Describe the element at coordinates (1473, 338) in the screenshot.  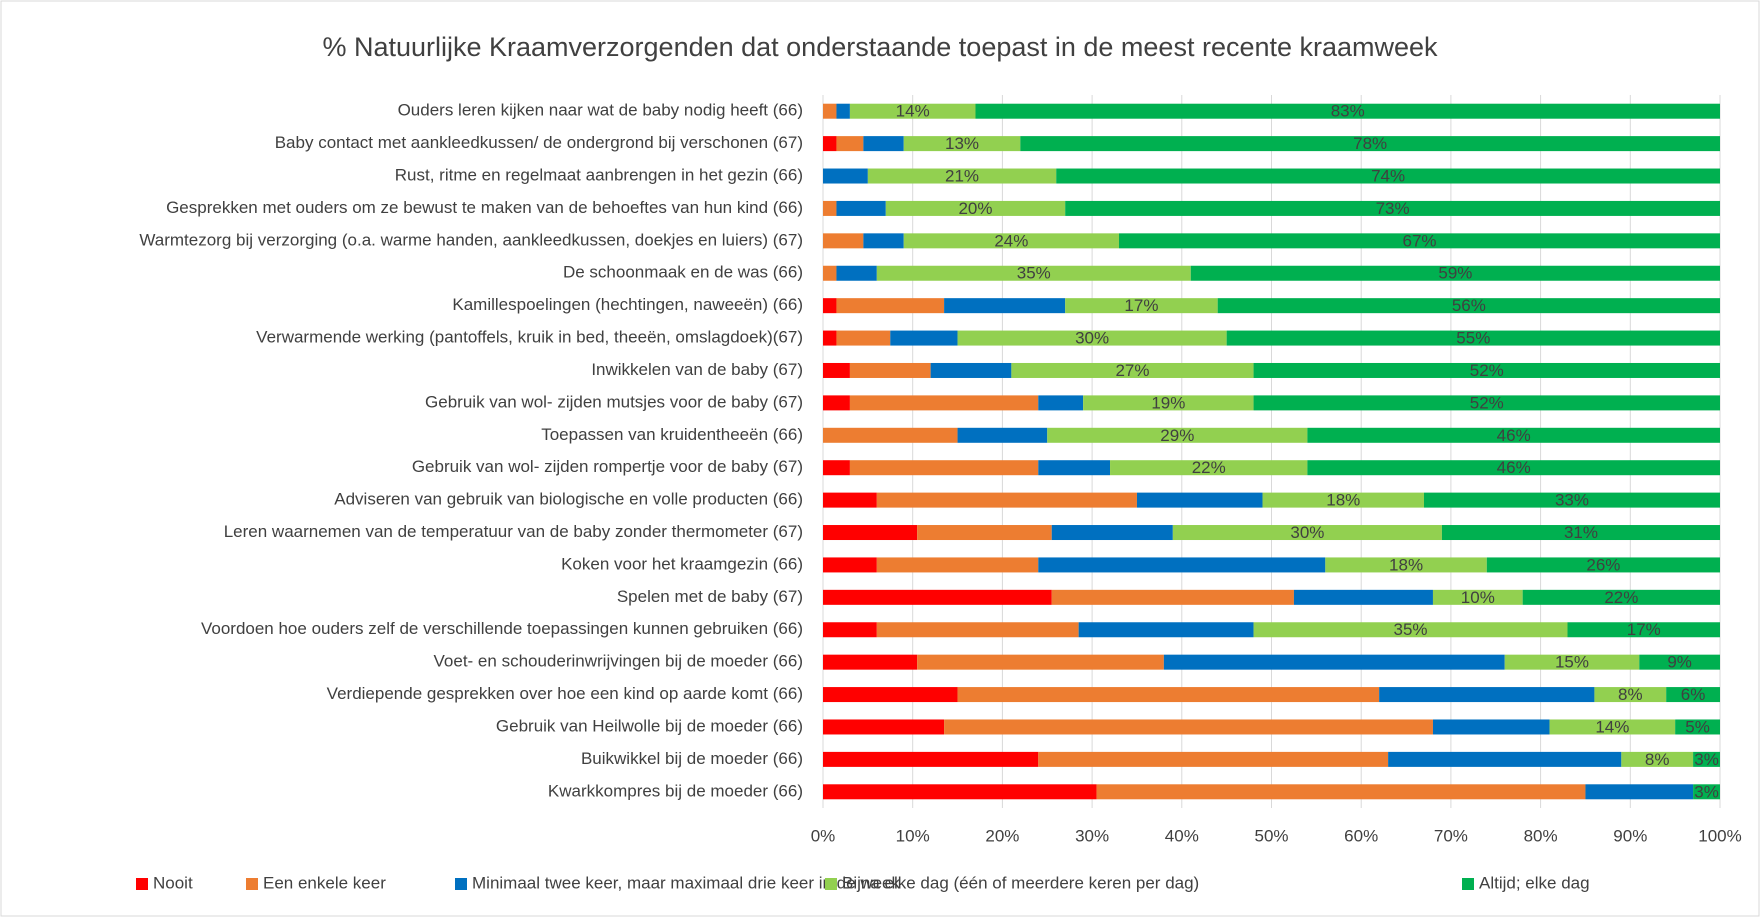
I see `data-label: 55%` at that location.